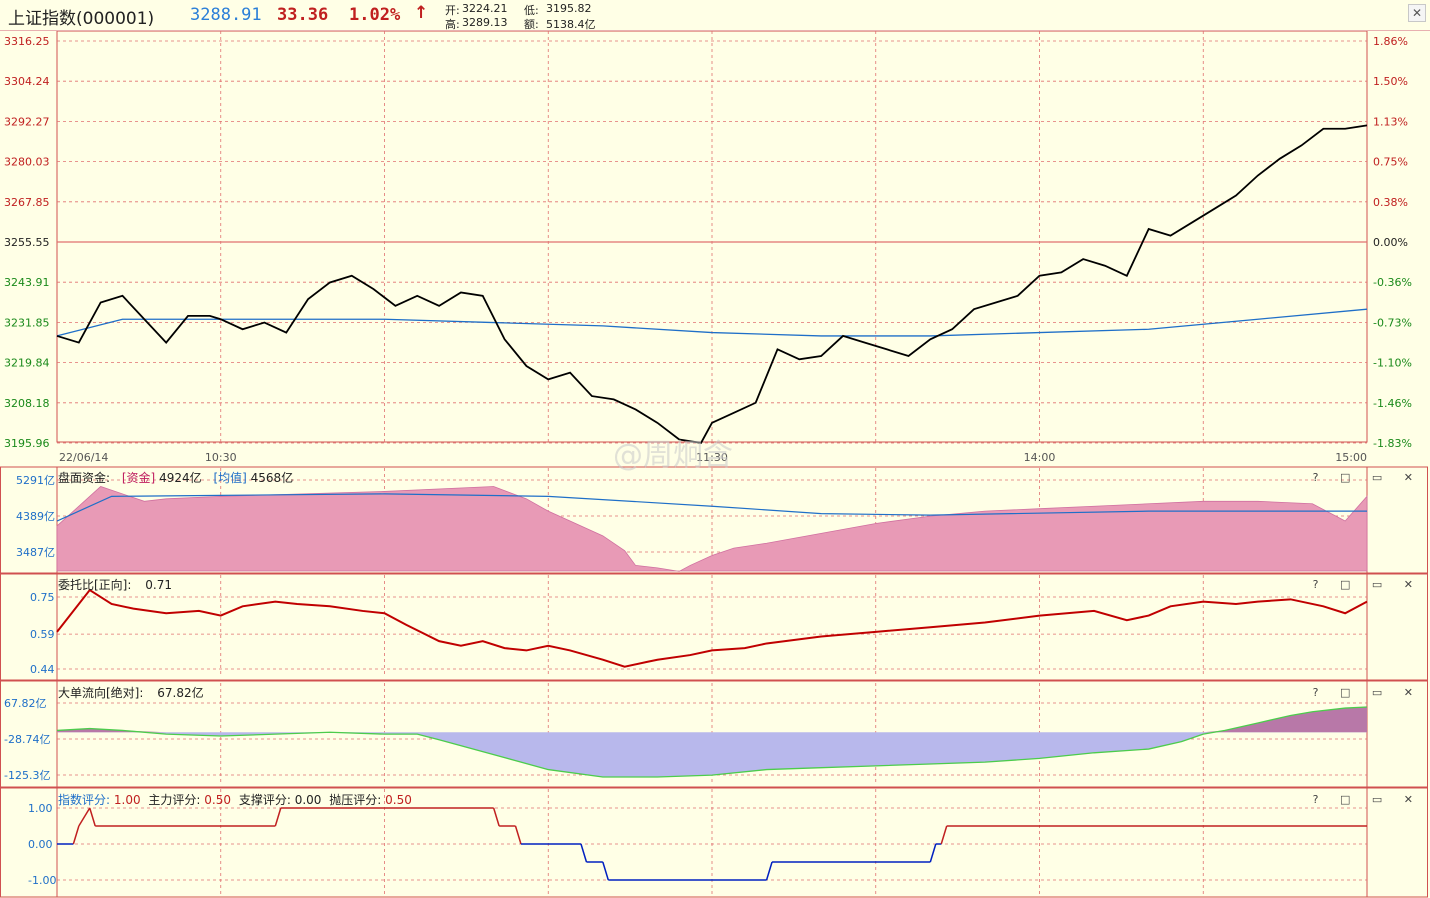 The image size is (1430, 898). Describe the element at coordinates (264, 800) in the screenshot. I see `support-label: 支撑评分:` at that location.